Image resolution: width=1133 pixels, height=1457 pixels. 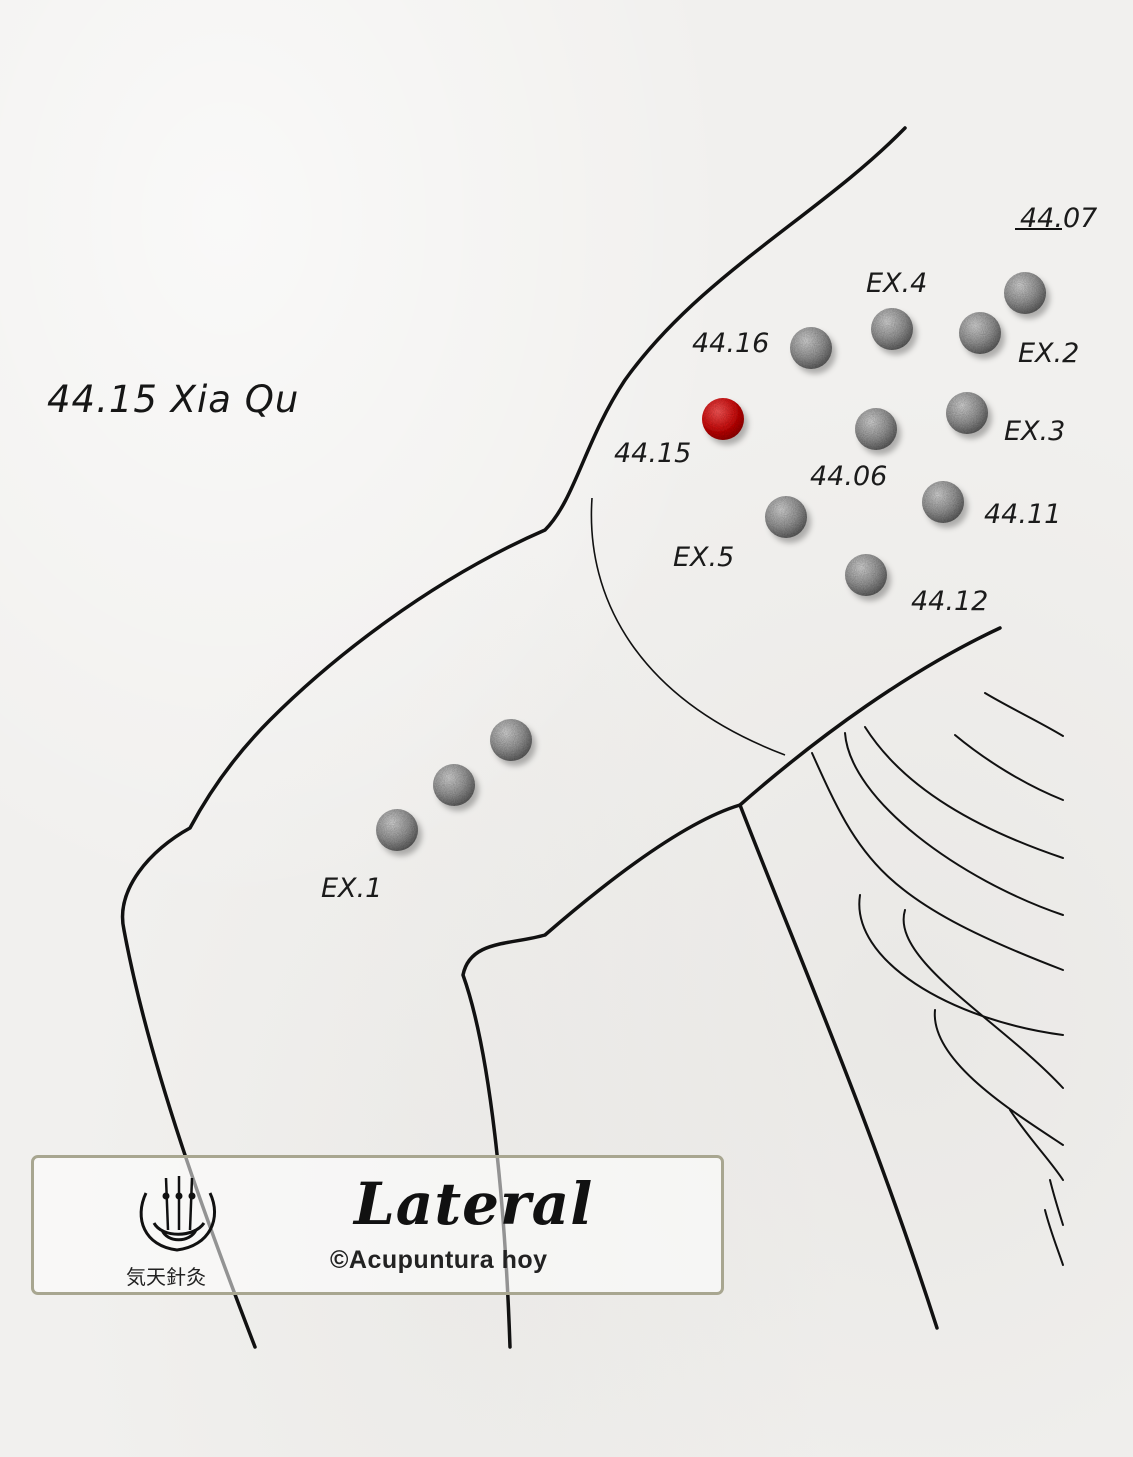 What do you see at coordinates (1049, 353) in the screenshot?
I see `point-label-ex-2: EX.2` at bounding box center [1049, 353].